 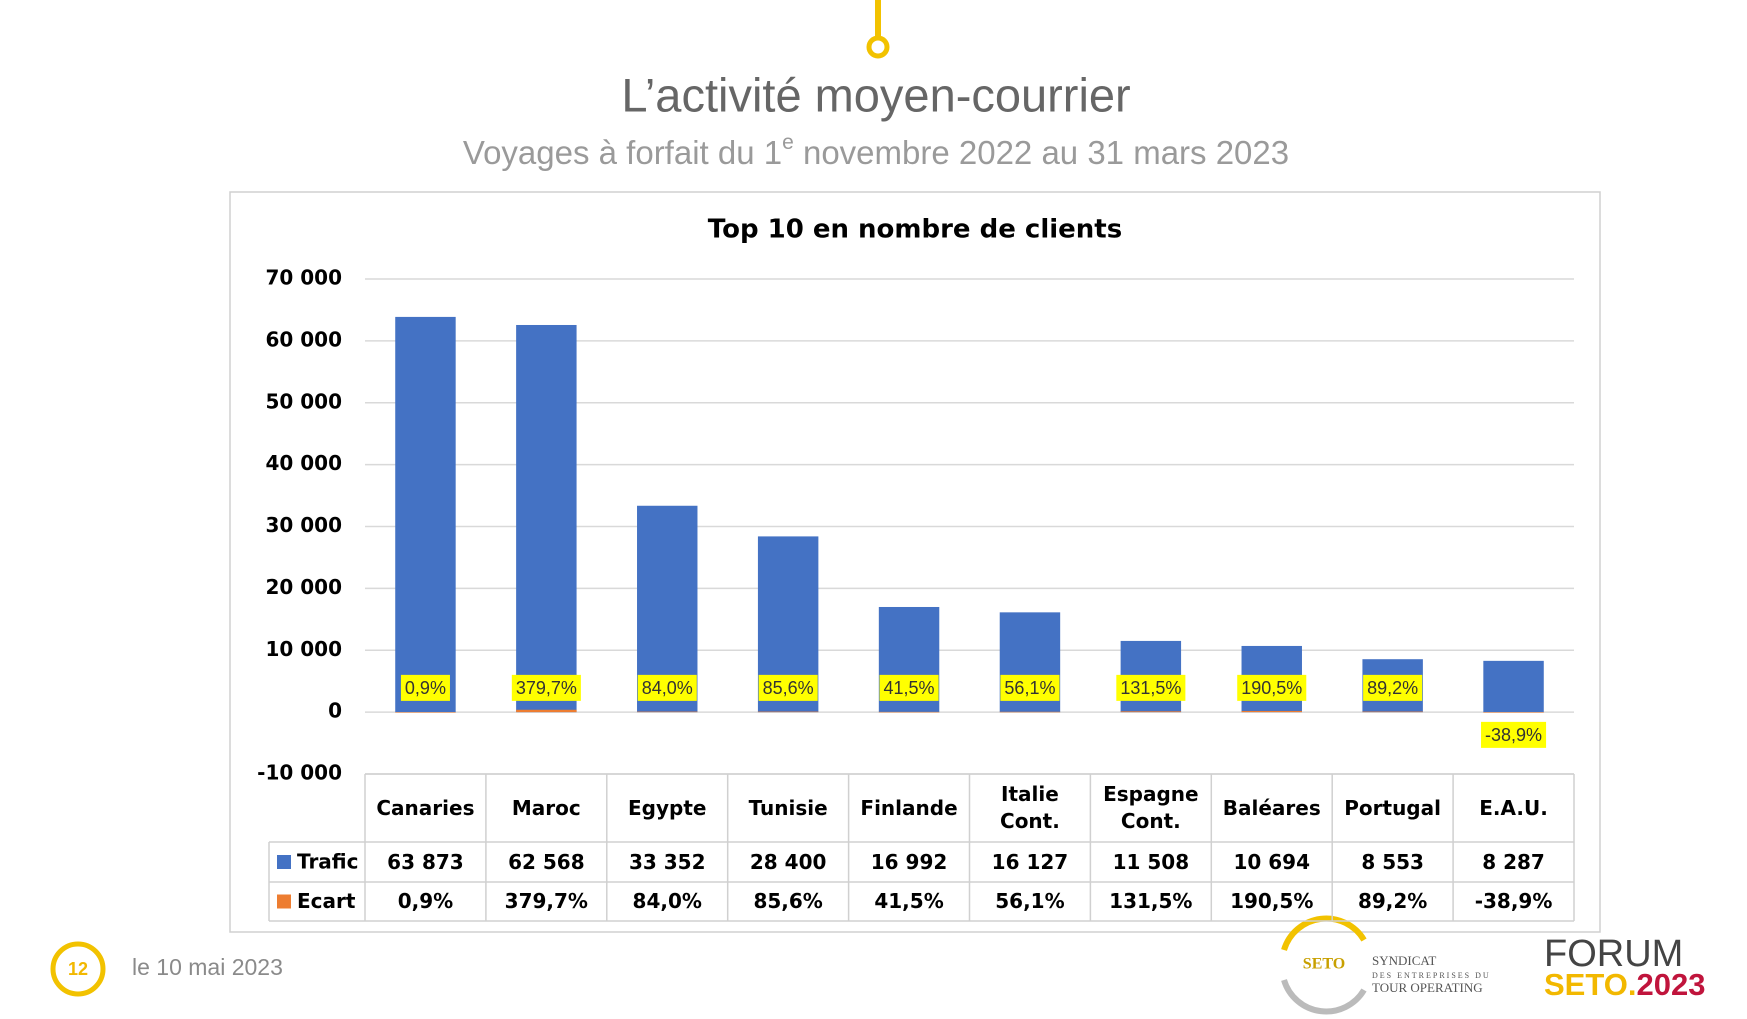 I want to click on table-value: 8 553, so click(x=1392, y=862).